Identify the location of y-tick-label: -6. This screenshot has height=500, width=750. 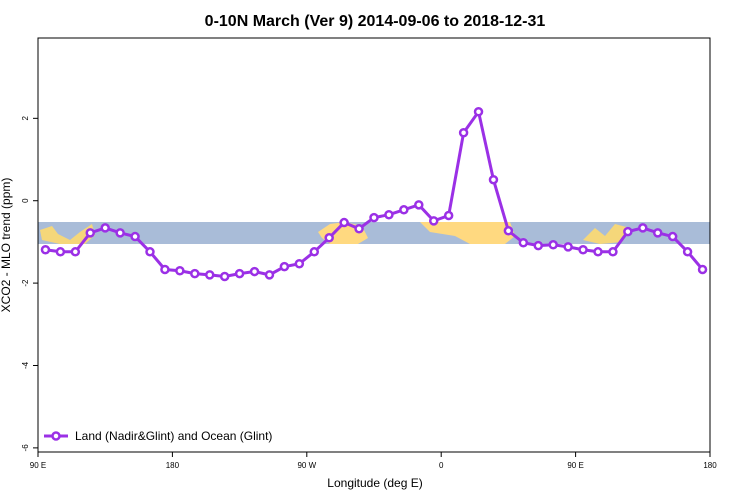
(25, 448).